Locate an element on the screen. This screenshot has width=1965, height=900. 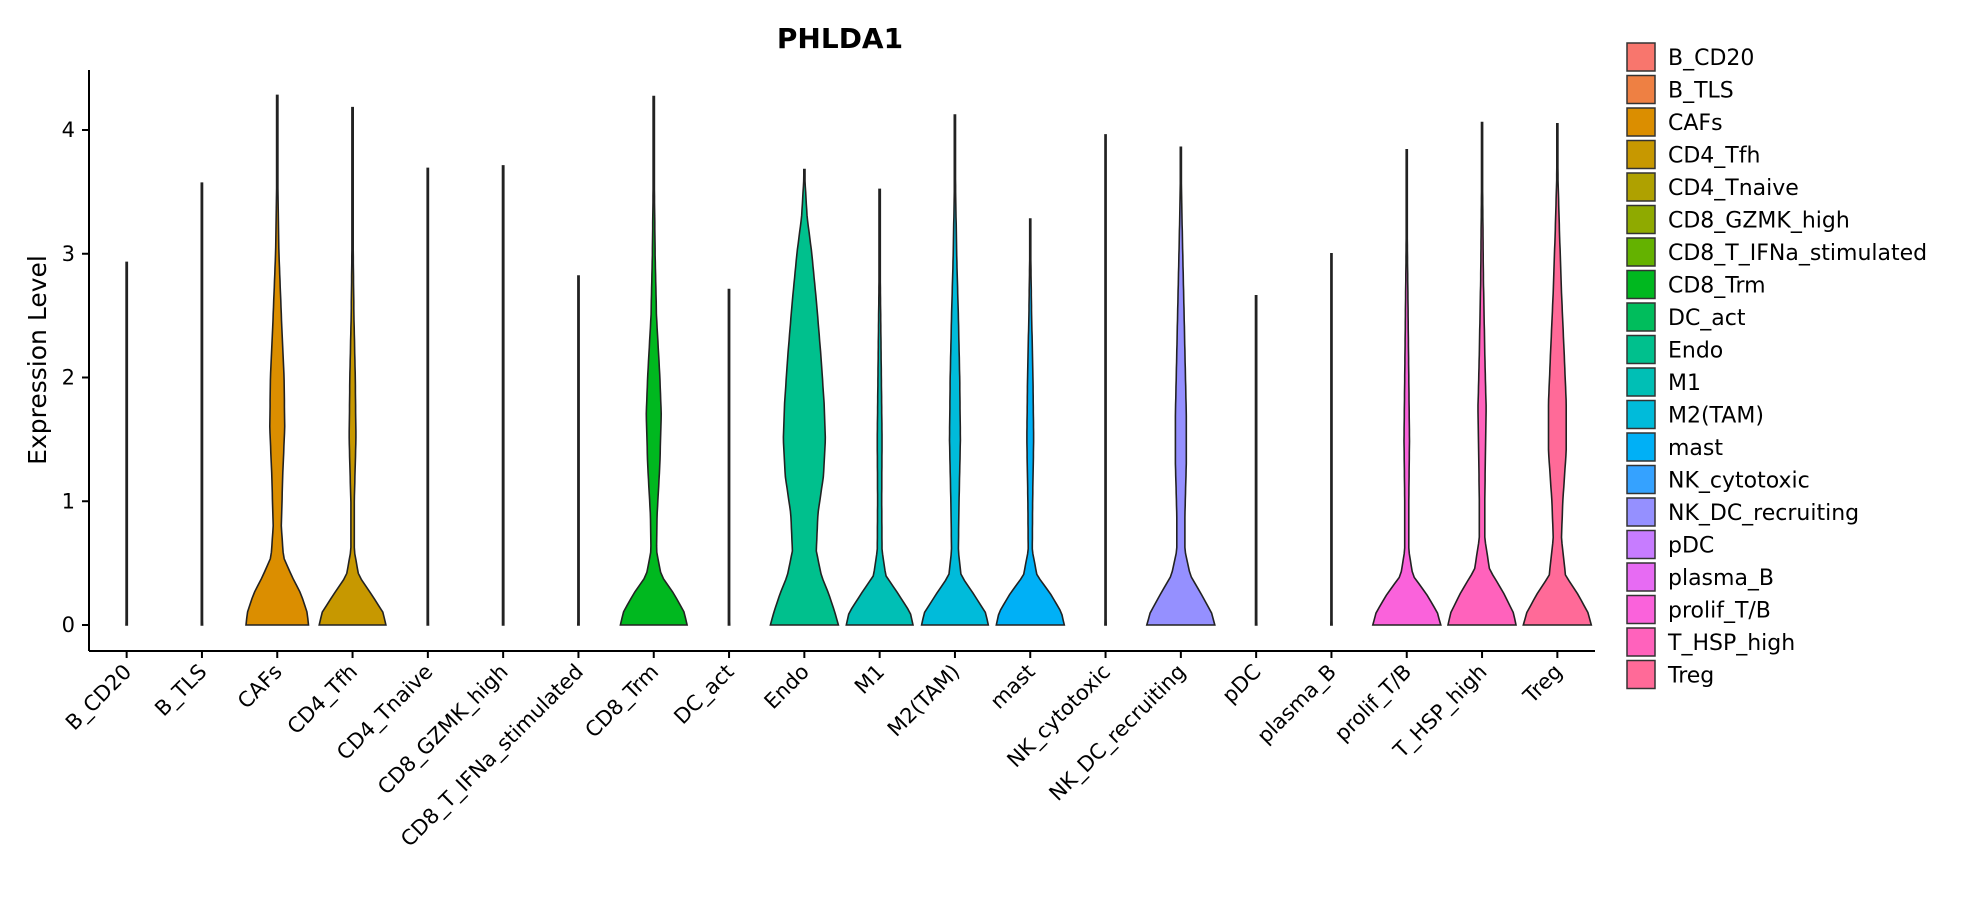
legend-label: M1 is located at coordinates (1684, 383).